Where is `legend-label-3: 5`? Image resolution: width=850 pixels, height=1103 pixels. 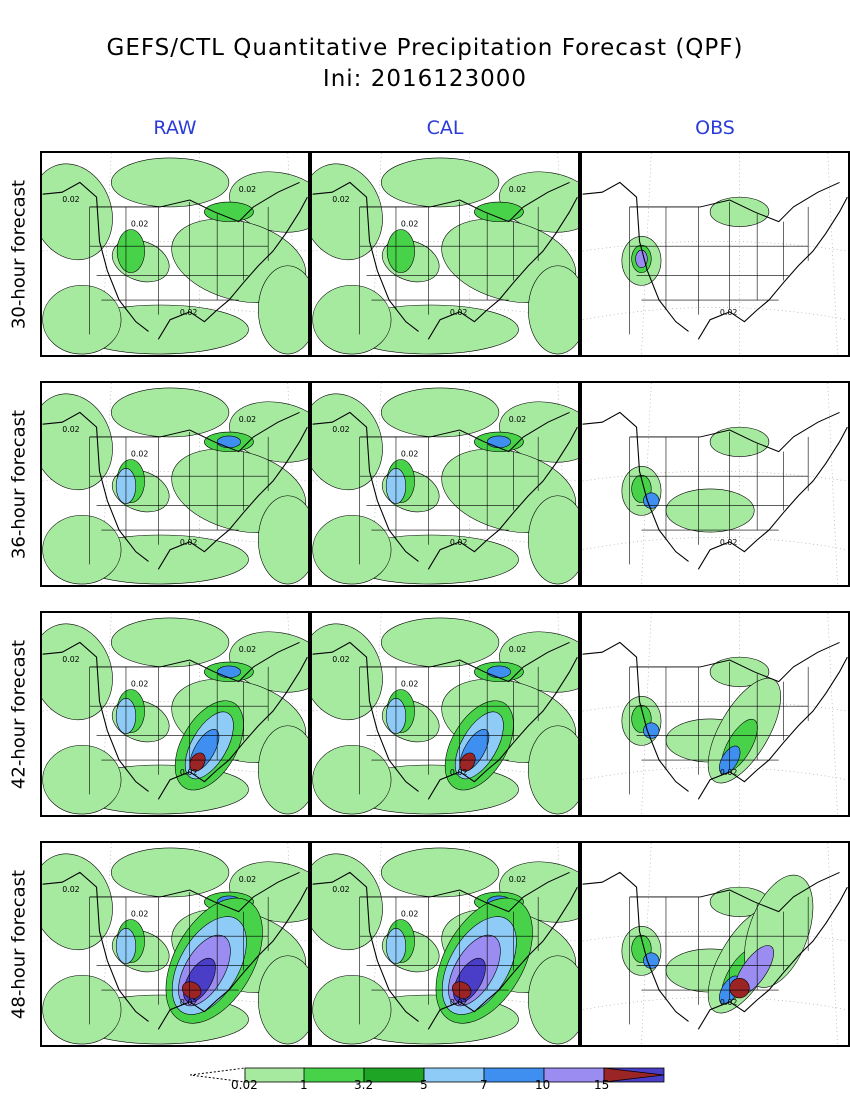
legend-label-3: 5 is located at coordinates (424, 1085).